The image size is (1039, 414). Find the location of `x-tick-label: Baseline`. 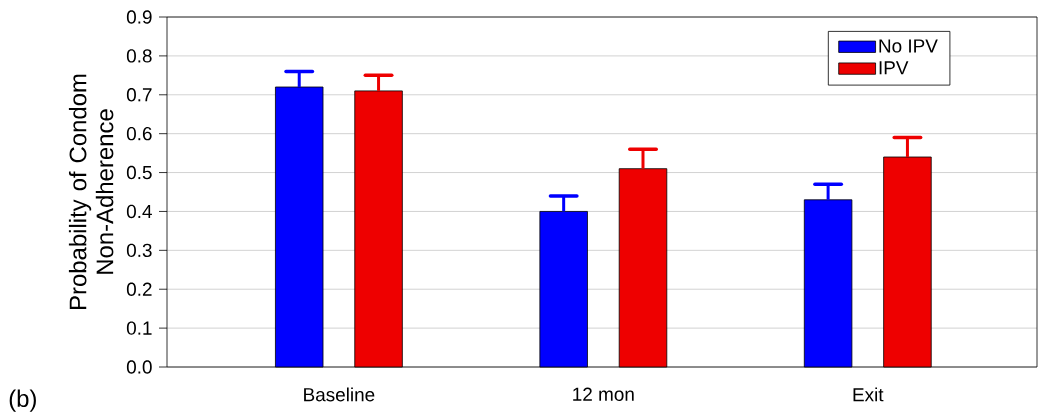

x-tick-label: Baseline is located at coordinates (339, 394).